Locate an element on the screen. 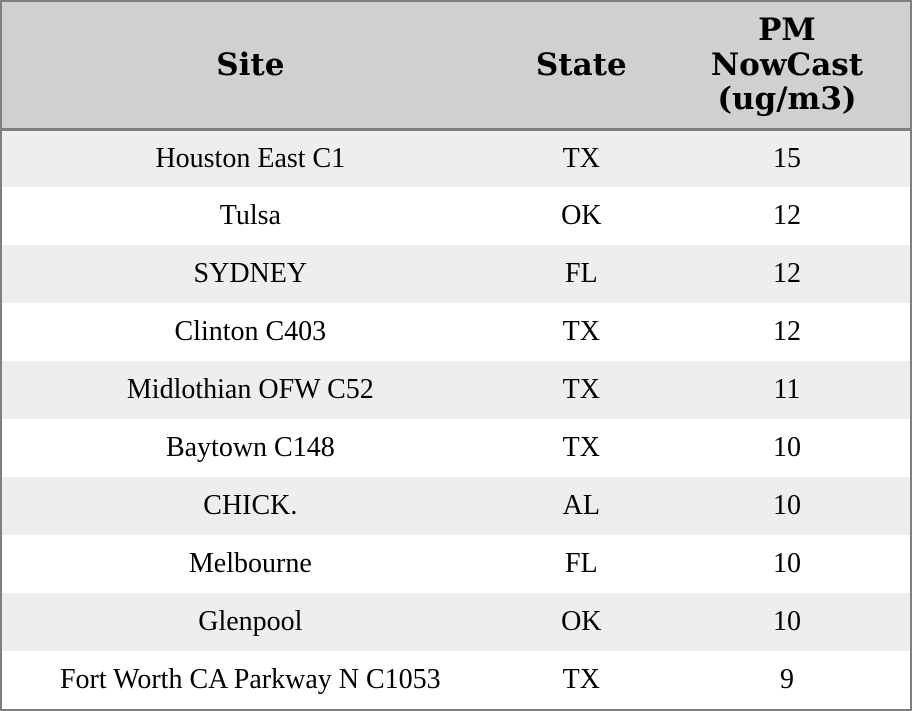 The height and width of the screenshot is (711, 912). site-cell: Melbourne is located at coordinates (250, 564).